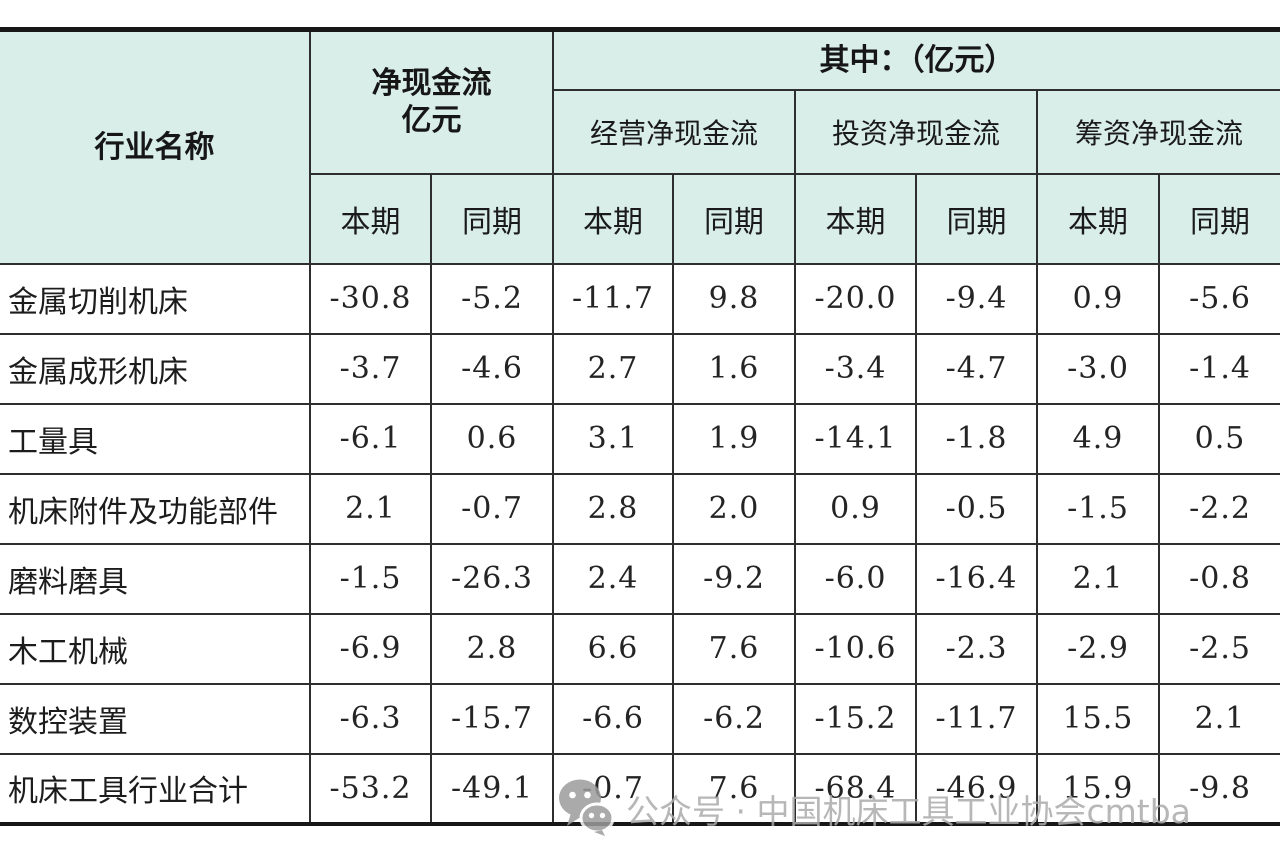 The height and width of the screenshot is (859, 1280). I want to click on cell: -4.7, so click(976, 368).